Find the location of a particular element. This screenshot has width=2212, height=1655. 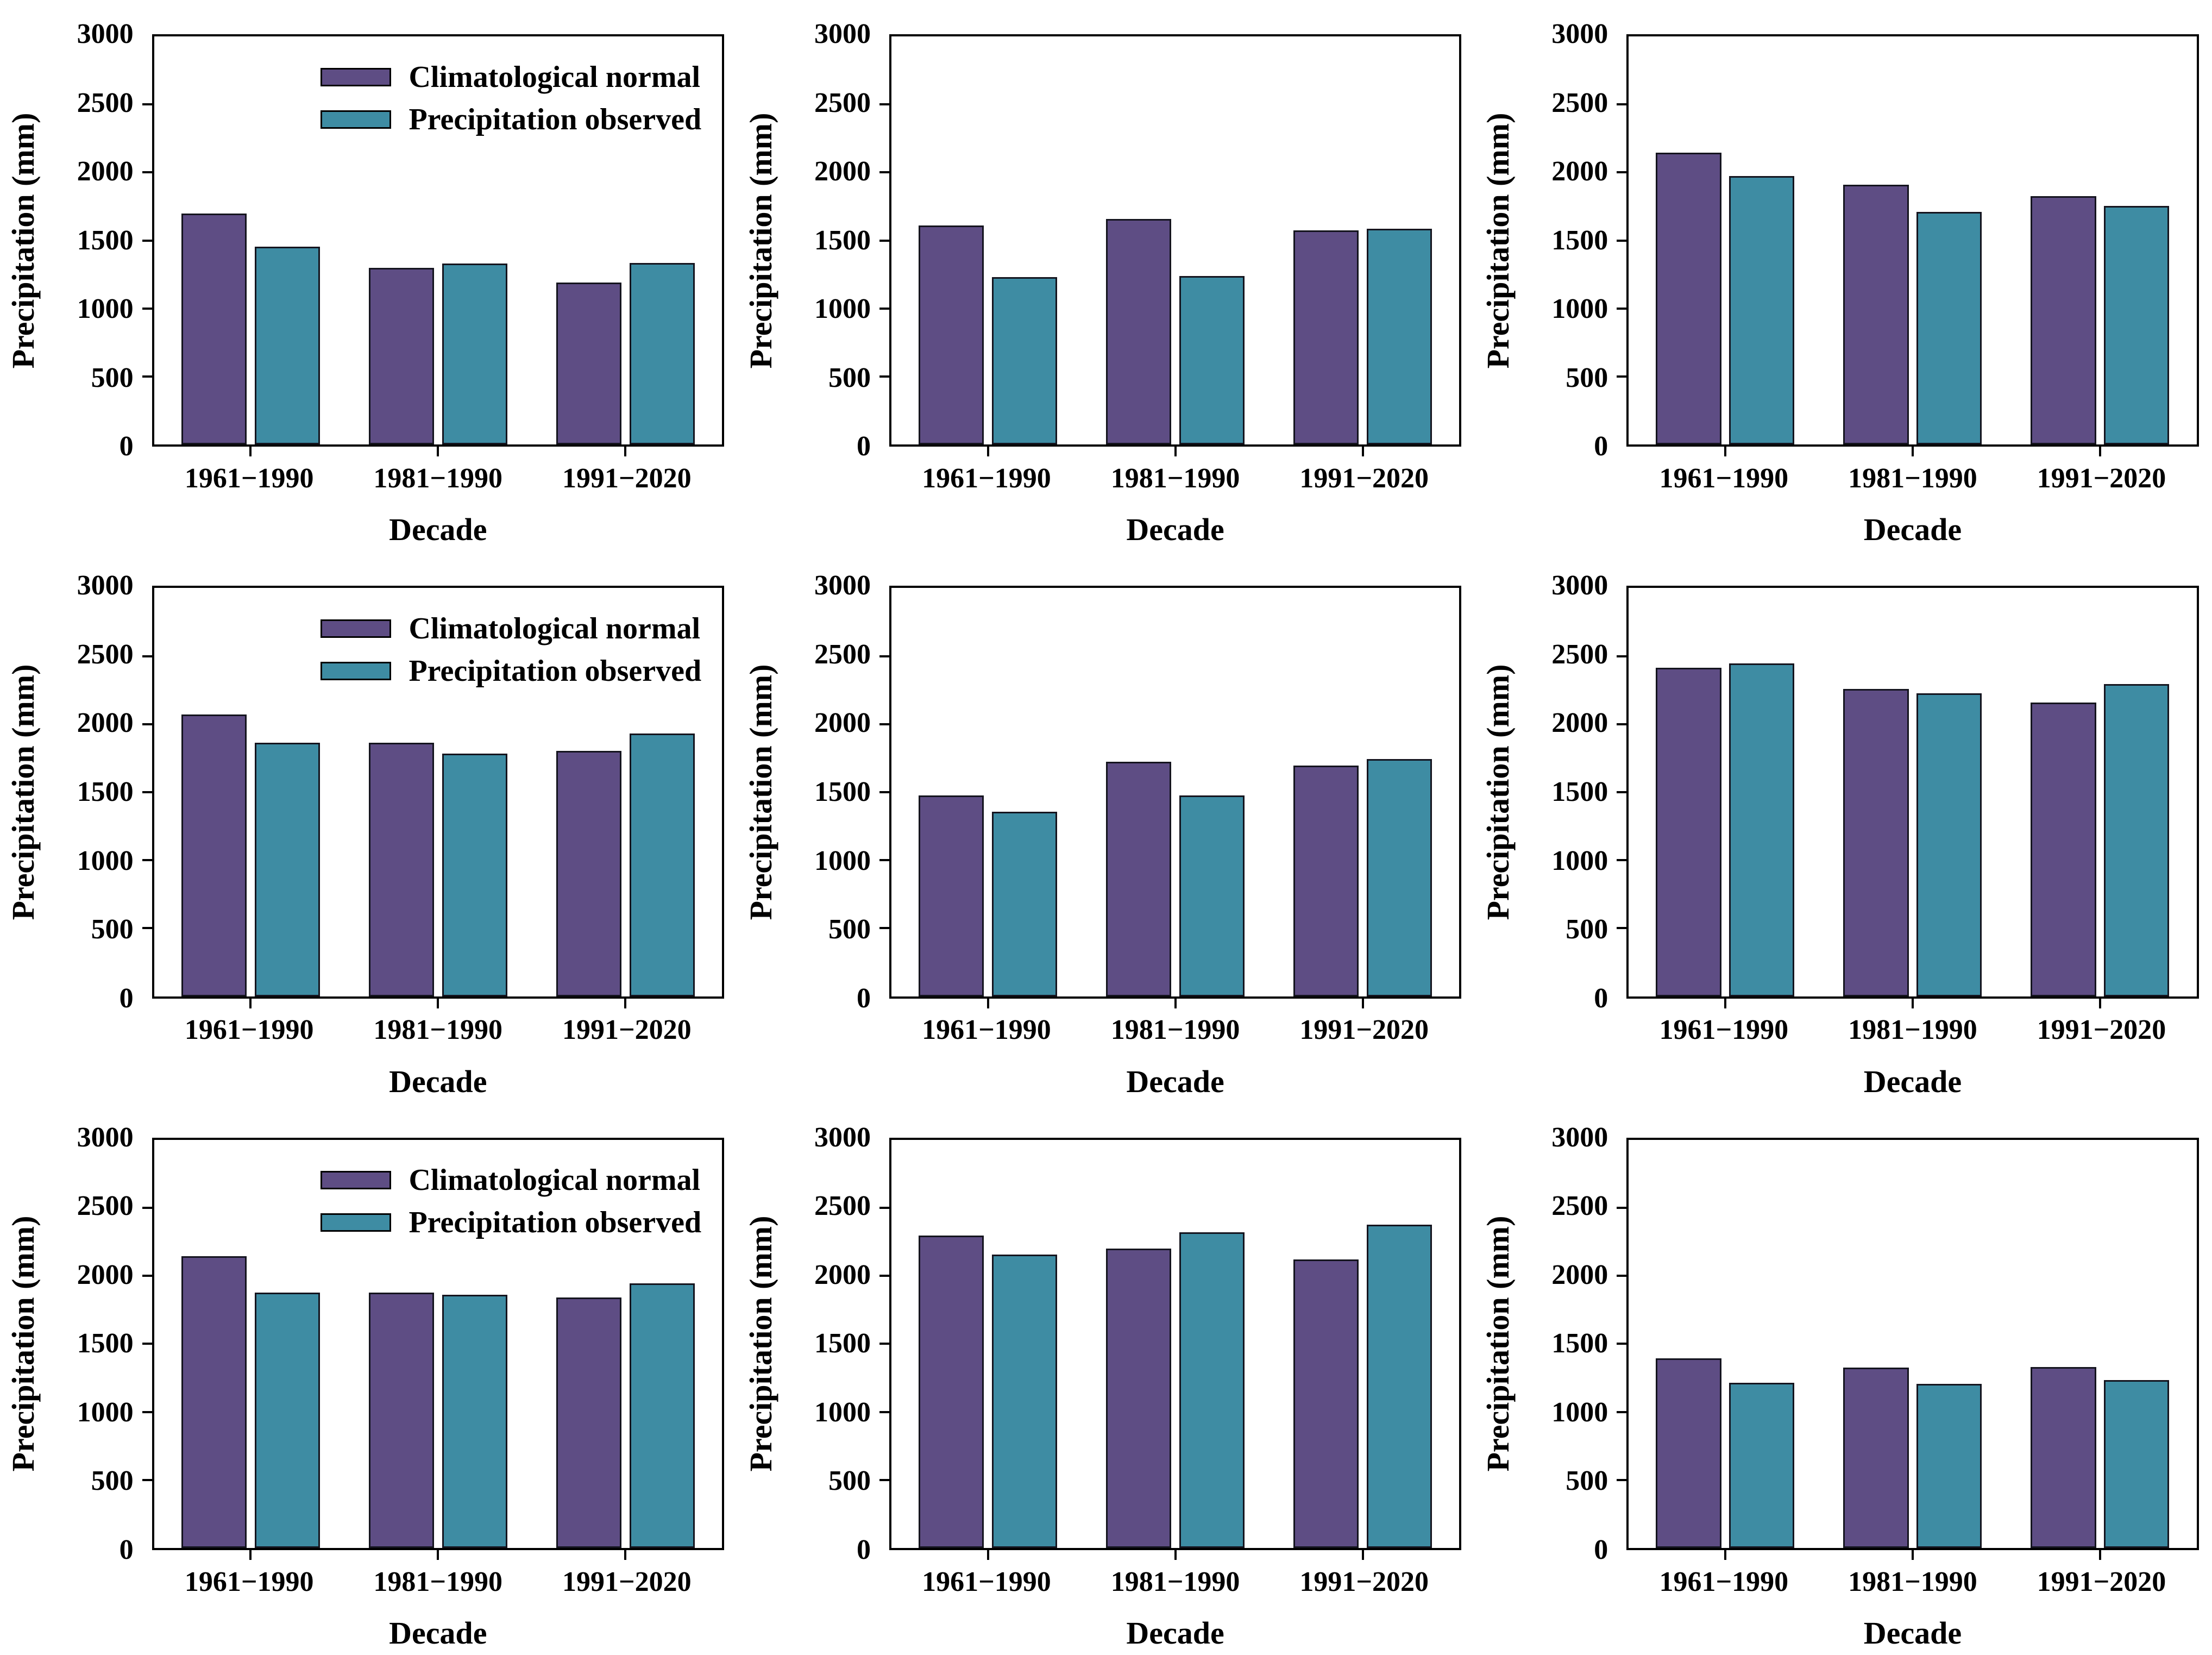

legend-label: Climatological normal is located at coordinates (555, 77).